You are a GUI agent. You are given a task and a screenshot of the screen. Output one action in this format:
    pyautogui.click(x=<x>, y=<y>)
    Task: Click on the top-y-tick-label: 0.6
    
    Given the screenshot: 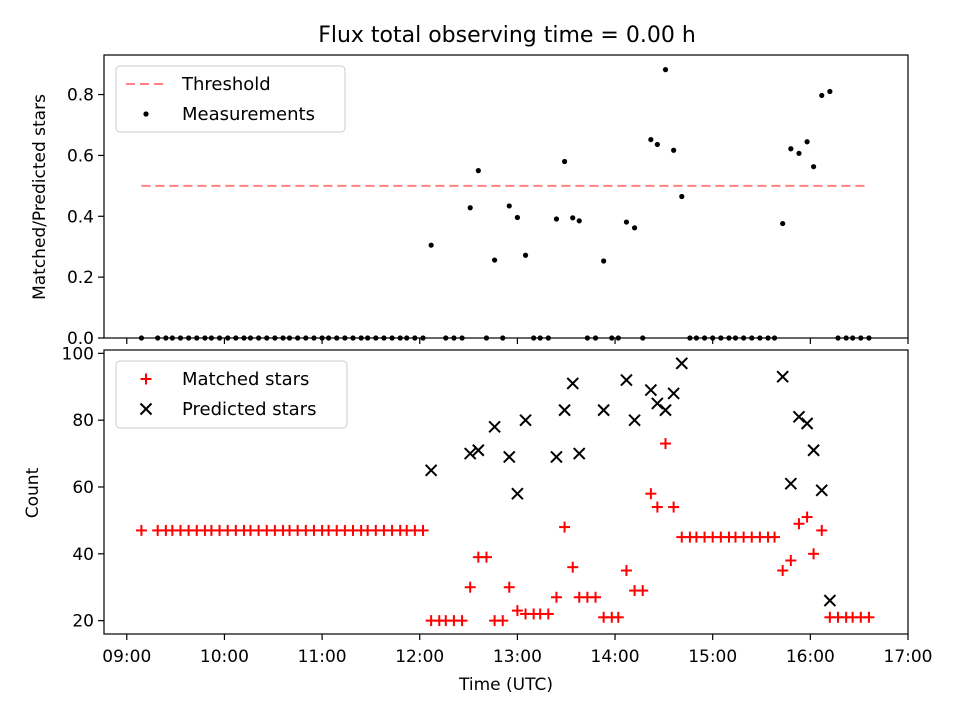 What is the action you would take?
    pyautogui.click(x=80, y=156)
    